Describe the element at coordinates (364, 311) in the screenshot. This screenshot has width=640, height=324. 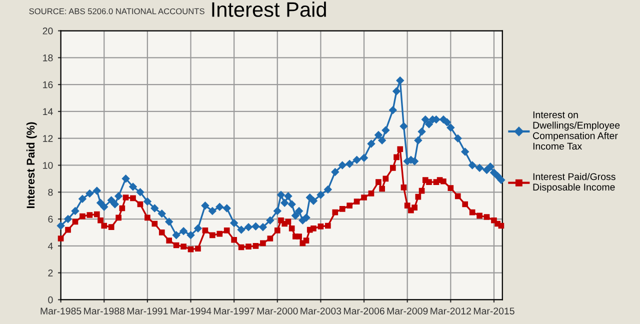
I see `x-tick-label: Mar-2006` at that location.